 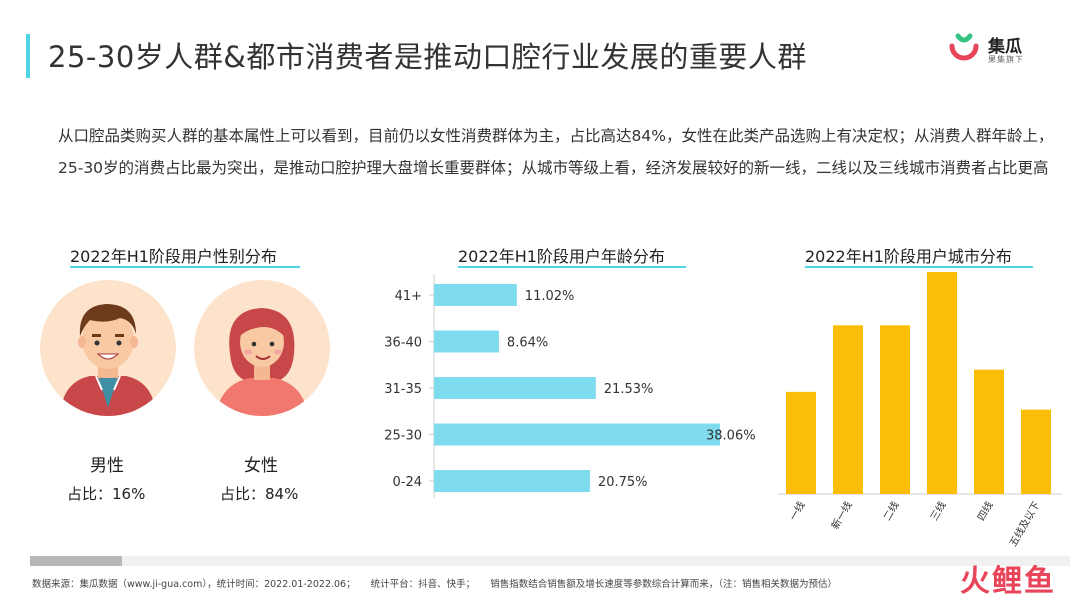 I want to click on city-category-label: 三线, so click(x=937, y=511).